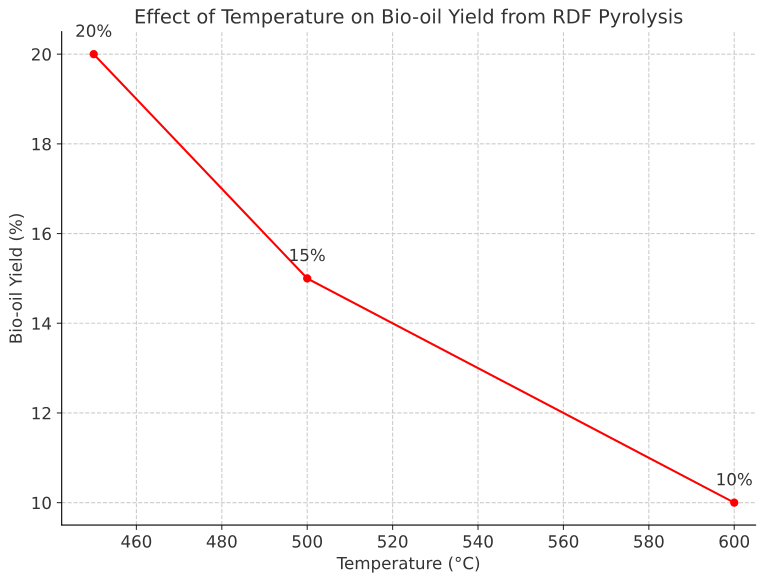 This screenshot has width=771, height=577. Describe the element at coordinates (307, 541) in the screenshot. I see `x-tick-label: 500` at that location.